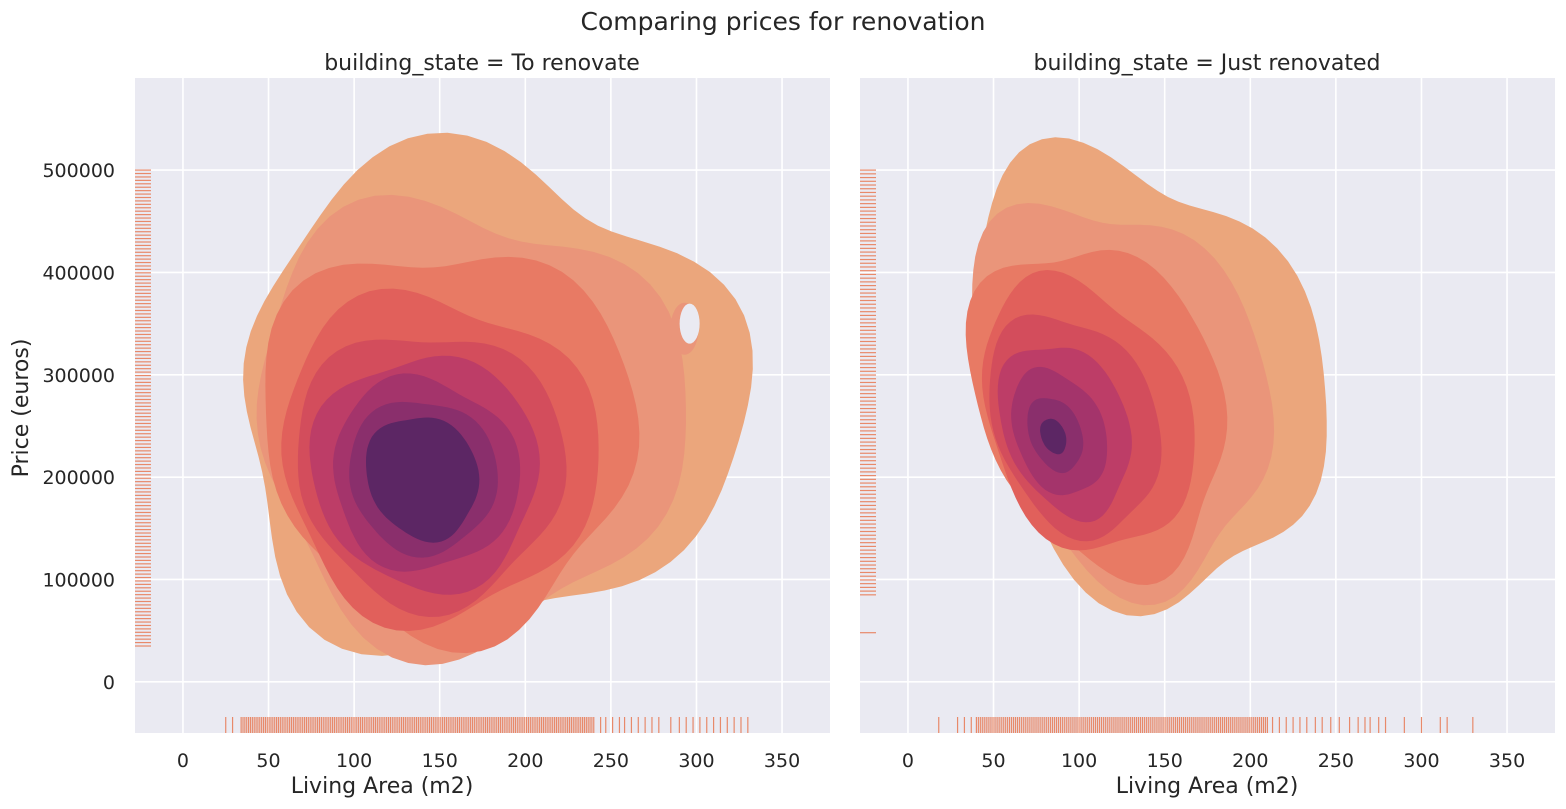 The width and height of the screenshot is (1566, 809). Describe the element at coordinates (78, 478) in the screenshot. I see `y-tick-label: 200000` at that location.